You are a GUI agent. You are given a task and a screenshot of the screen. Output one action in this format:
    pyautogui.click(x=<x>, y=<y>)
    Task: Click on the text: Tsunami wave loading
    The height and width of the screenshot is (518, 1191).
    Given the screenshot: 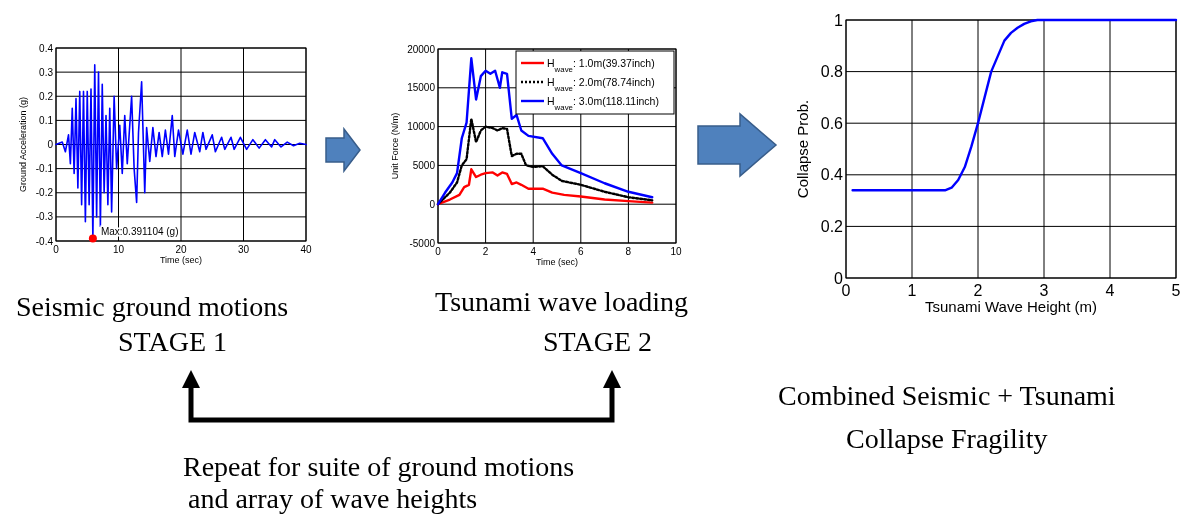 What is the action you would take?
    pyautogui.click(x=562, y=301)
    